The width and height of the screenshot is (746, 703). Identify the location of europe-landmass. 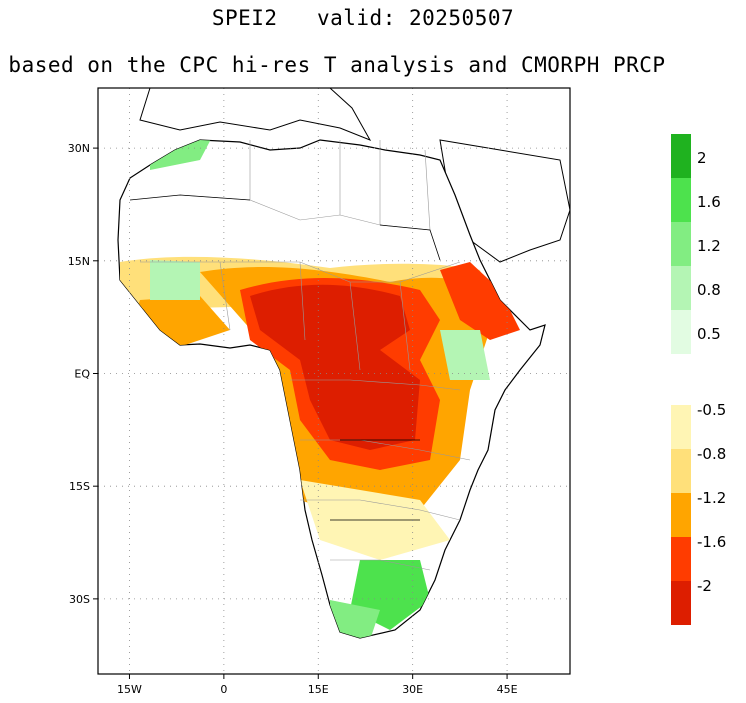
(255, 114).